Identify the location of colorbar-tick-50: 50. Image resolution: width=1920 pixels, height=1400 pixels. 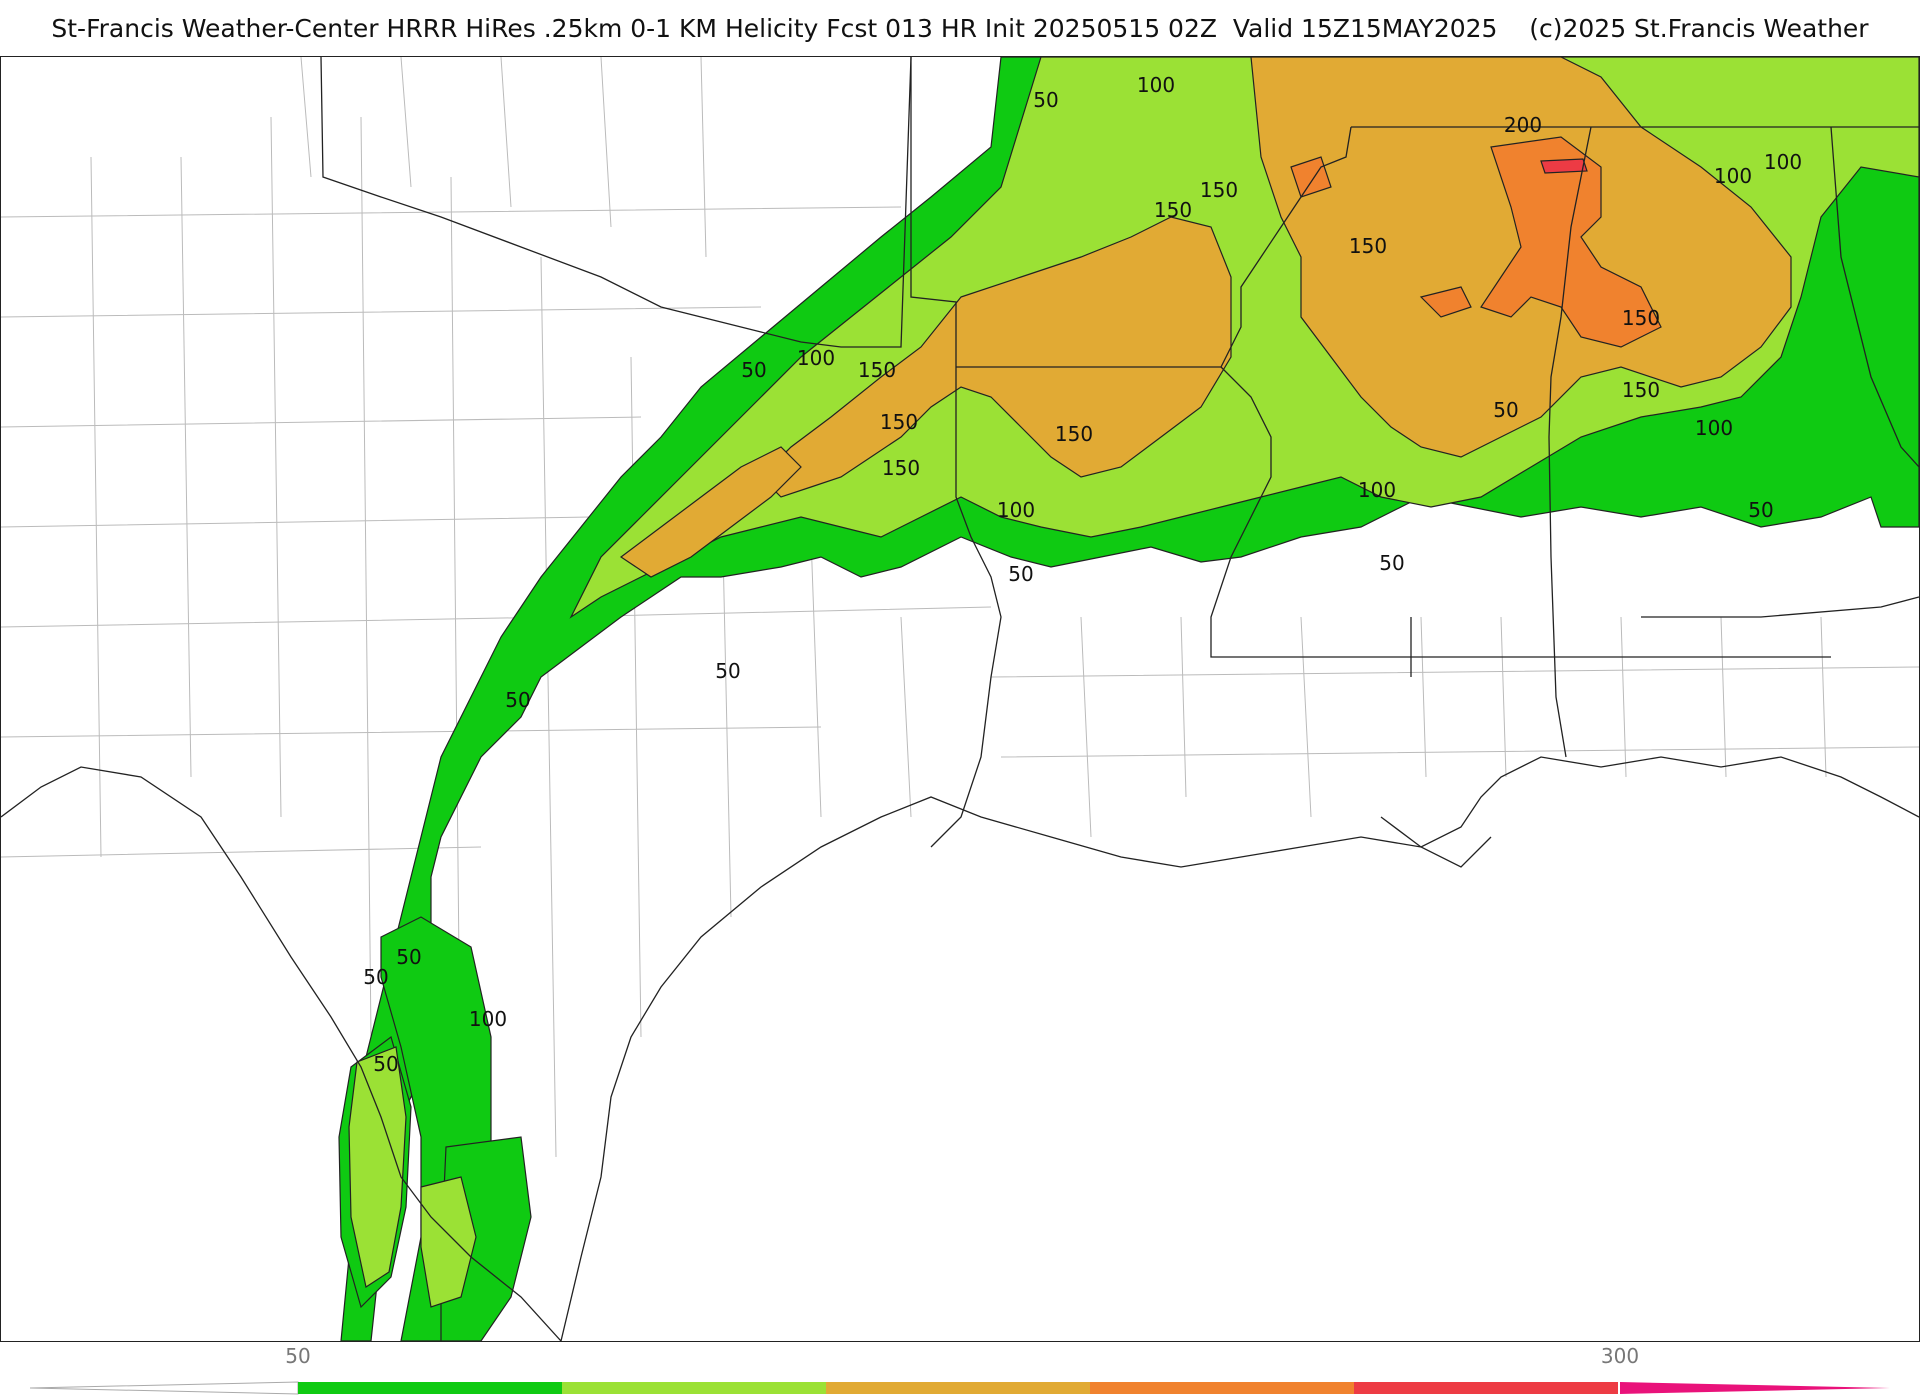
(298, 1356).